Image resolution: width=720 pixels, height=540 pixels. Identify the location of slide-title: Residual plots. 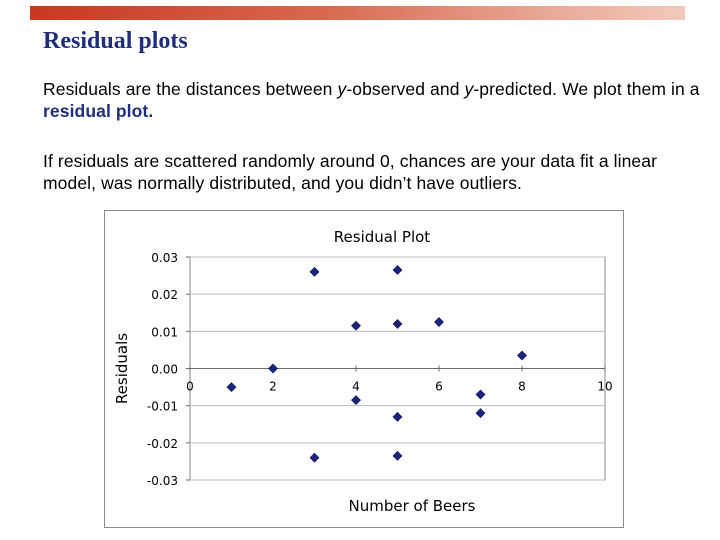
(115, 41).